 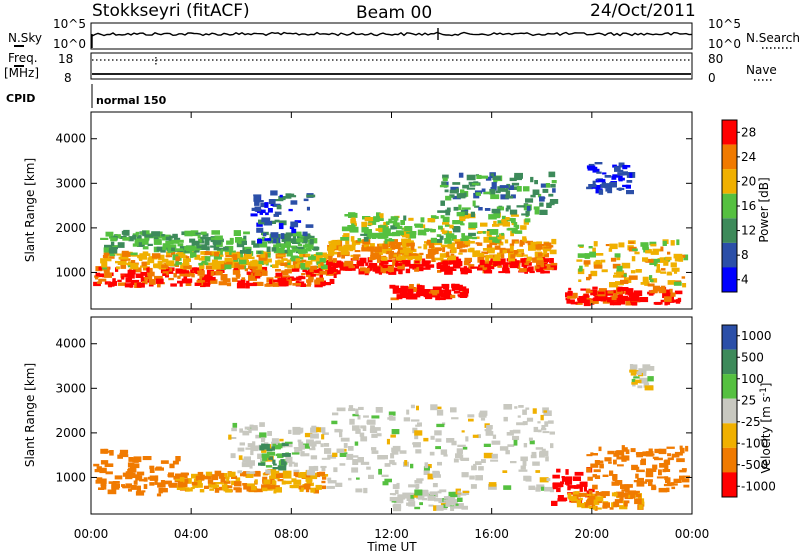 I want to click on freq-left-label-2: [MHz], so click(x=21, y=73).